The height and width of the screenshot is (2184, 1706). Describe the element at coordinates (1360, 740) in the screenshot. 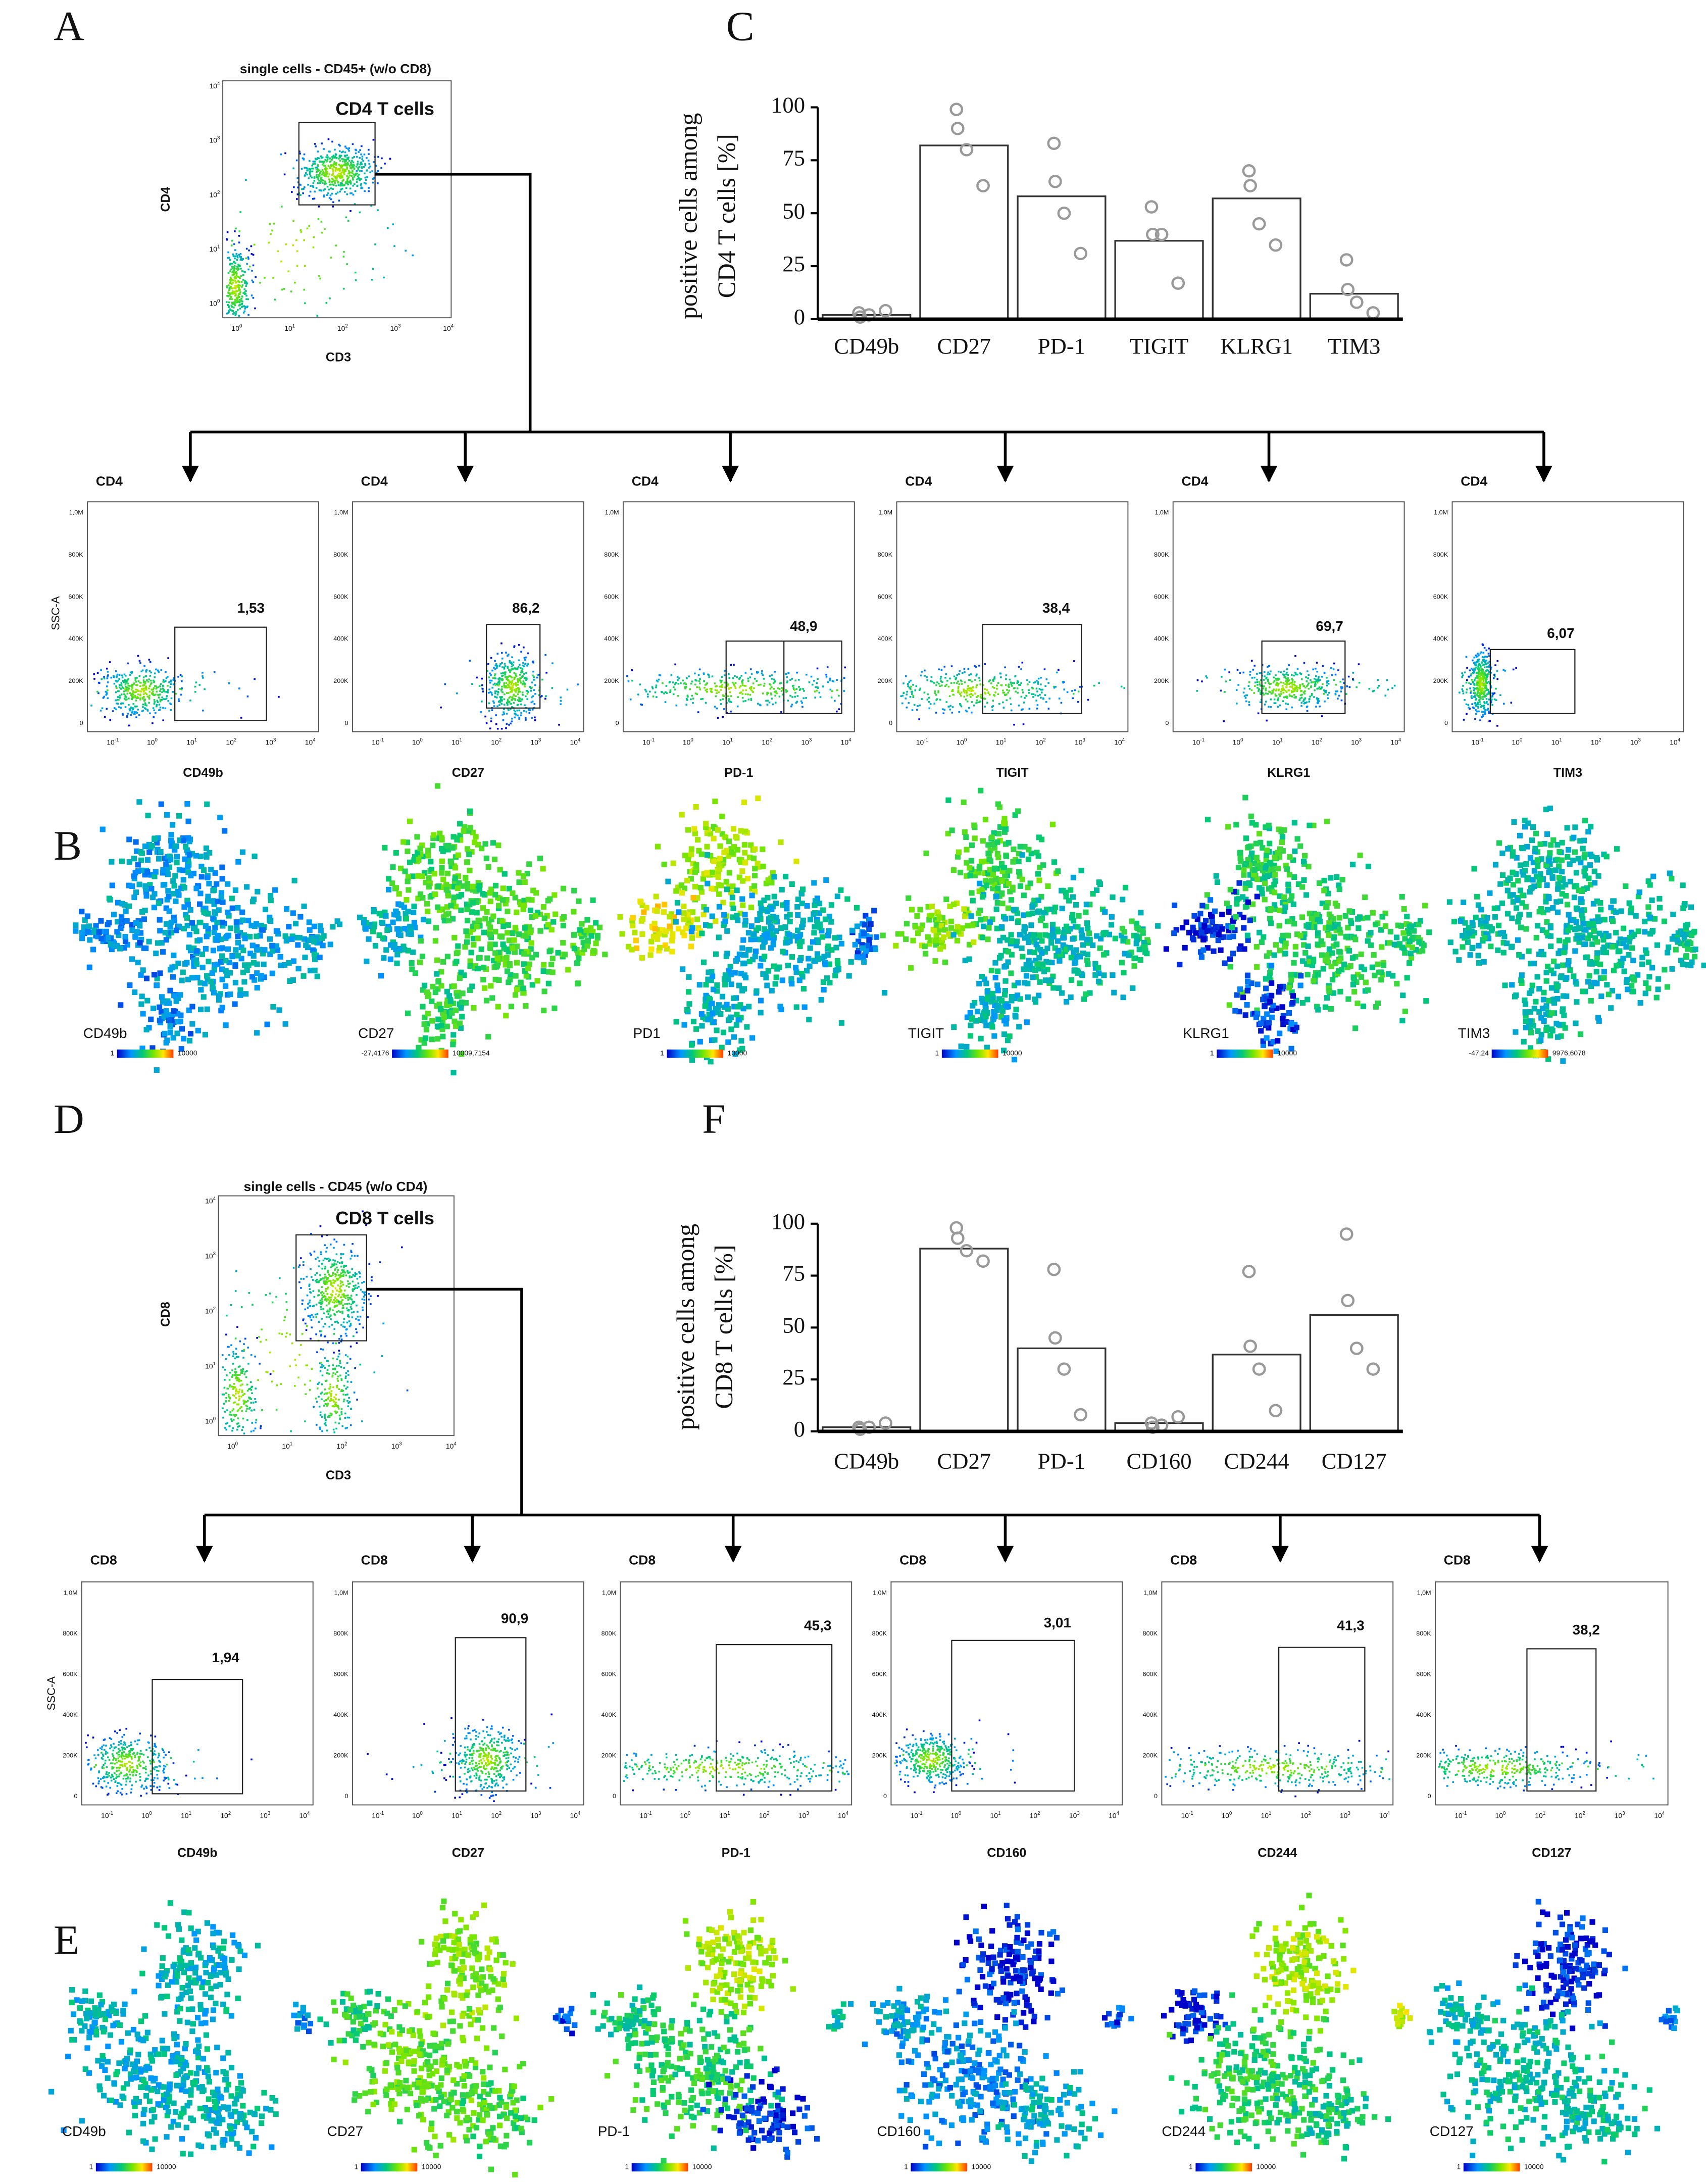

I see `tick-exponent: 3` at that location.